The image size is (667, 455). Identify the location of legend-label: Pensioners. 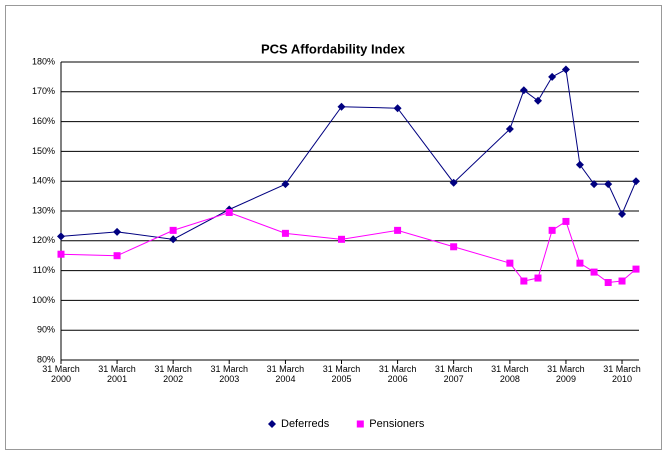
(397, 424).